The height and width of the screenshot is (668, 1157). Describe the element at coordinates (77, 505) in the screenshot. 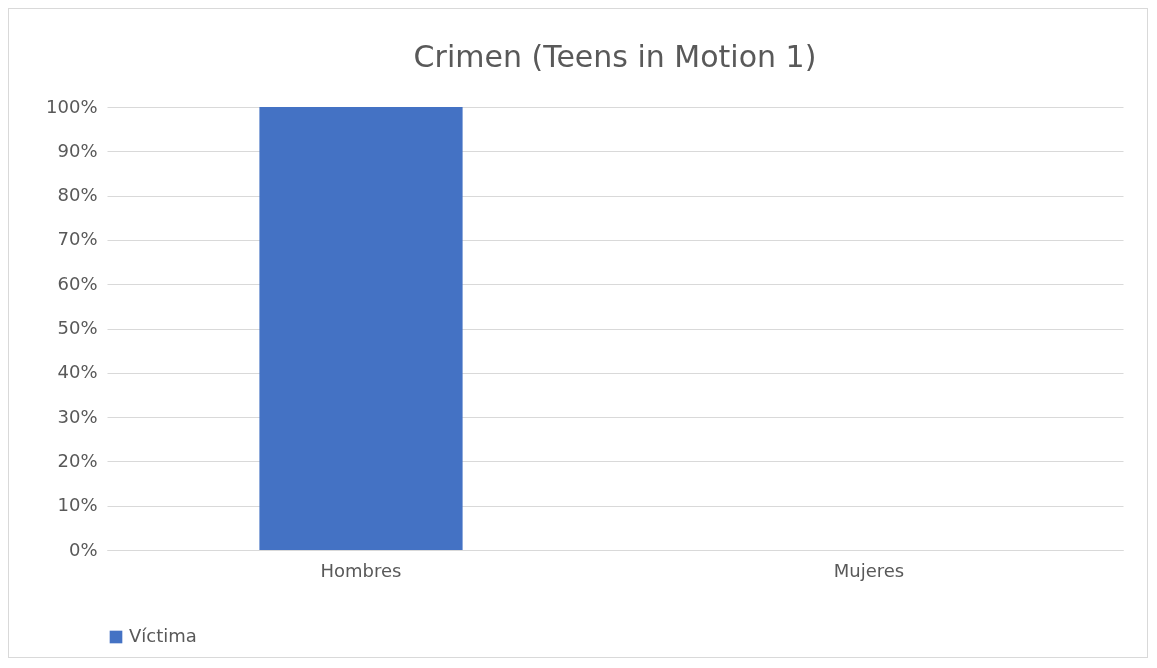

I see `y-tick-label: 10%` at that location.